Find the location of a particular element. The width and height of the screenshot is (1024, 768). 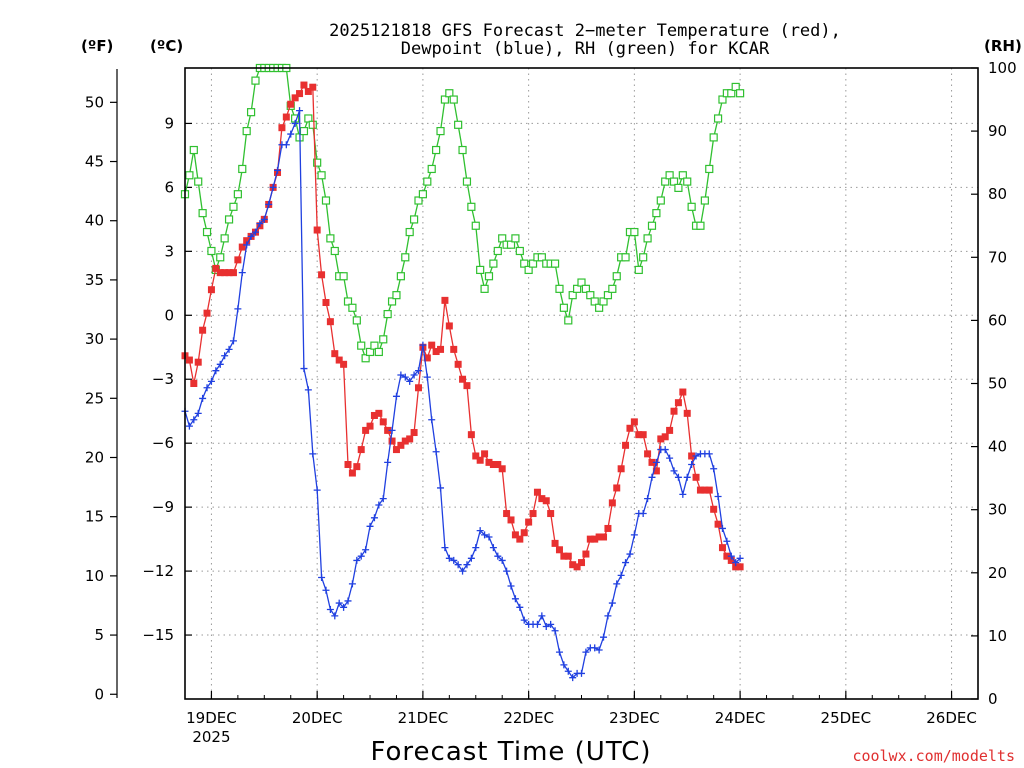

time-tick-label: 26DEC is located at coordinates (951, 718).